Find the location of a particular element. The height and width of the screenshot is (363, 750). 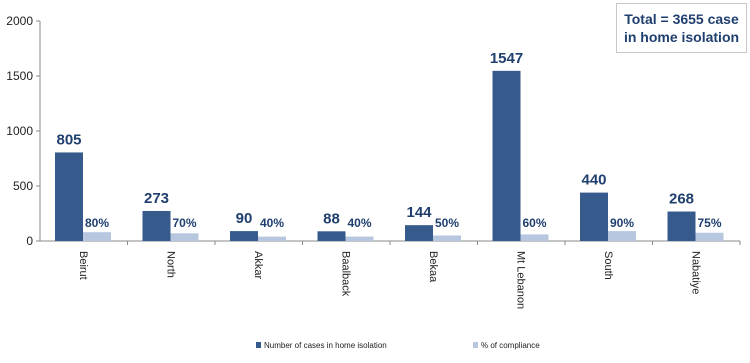

bar-compliance-beirut is located at coordinates (97, 236).